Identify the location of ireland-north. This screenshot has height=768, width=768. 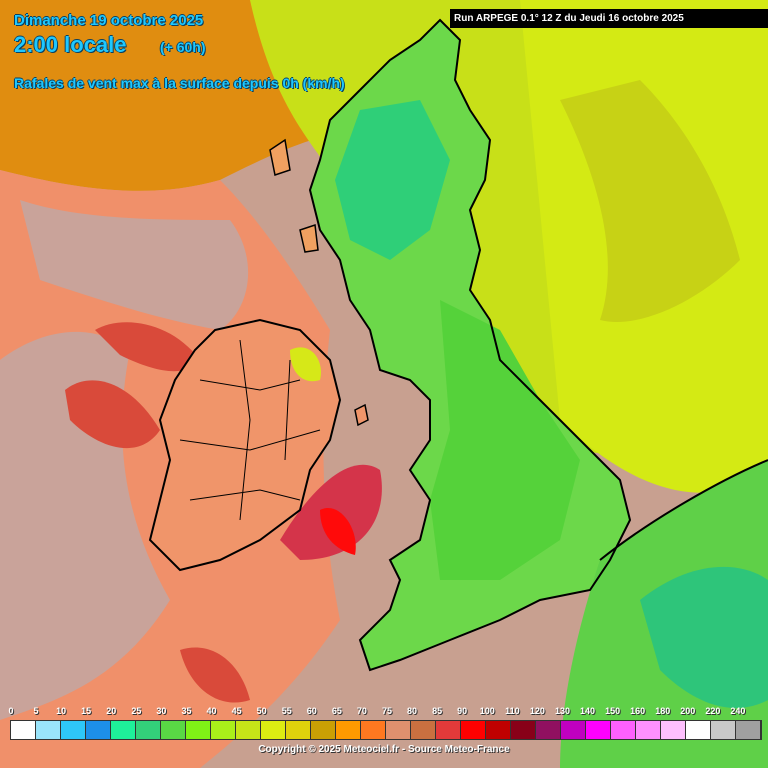
(305, 364).